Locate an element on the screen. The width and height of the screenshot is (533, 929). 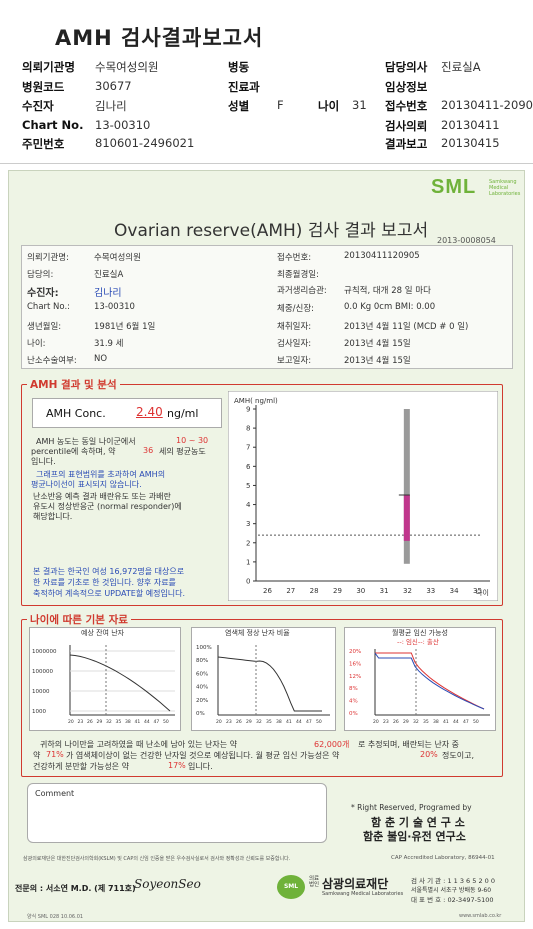
amh-range-bar is located at coordinates (406, 486).